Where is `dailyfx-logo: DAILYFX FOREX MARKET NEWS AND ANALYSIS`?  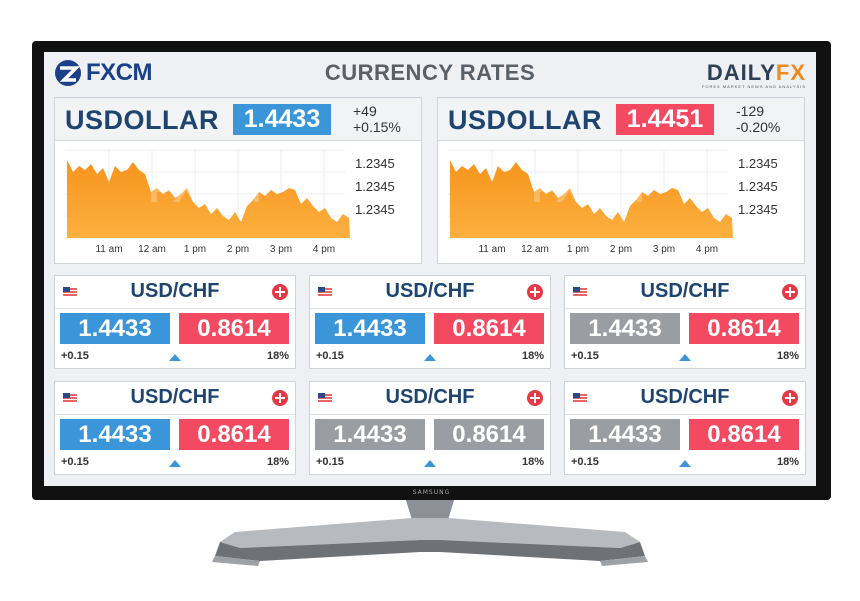
dailyfx-logo: DAILYFX FOREX MARKET NEWS AND ANALYSIS is located at coordinates (754, 74).